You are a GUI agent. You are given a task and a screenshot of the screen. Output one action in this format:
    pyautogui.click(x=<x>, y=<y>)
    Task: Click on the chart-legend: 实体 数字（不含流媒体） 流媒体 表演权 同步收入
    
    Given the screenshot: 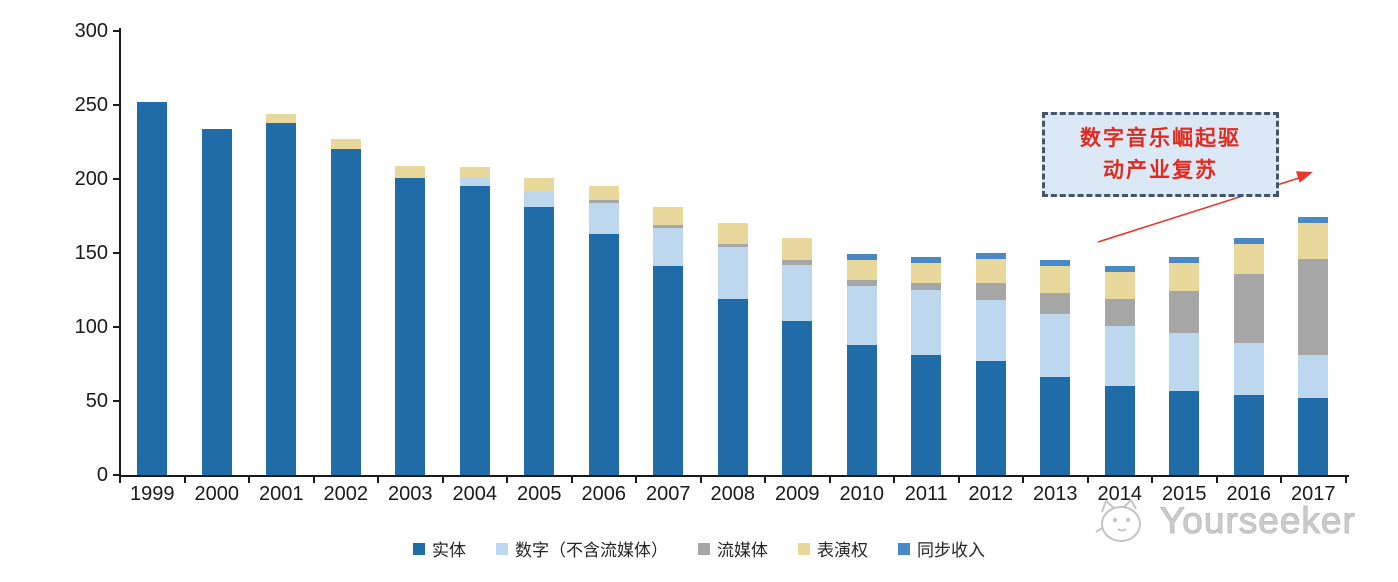 What is the action you would take?
    pyautogui.click(x=699, y=548)
    